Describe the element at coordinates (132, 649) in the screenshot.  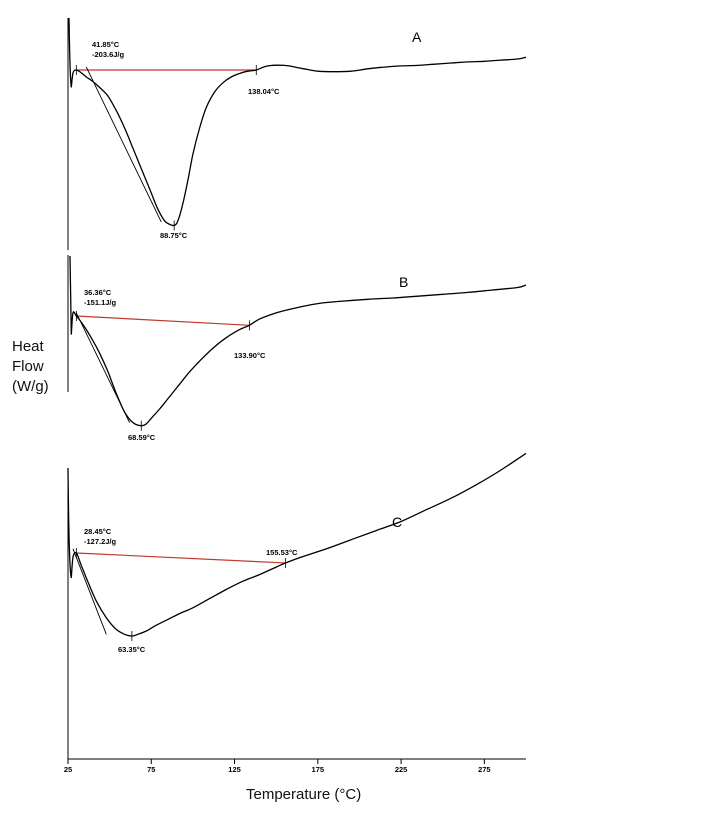
I see `annotation-c-peak: 63.35°C` at that location.